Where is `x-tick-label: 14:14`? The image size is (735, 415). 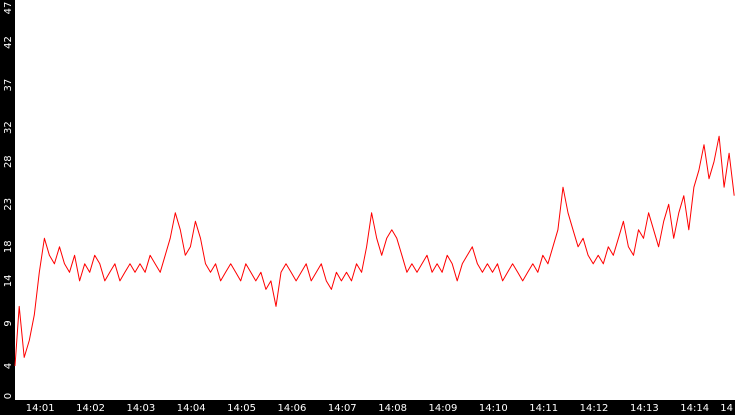 x-tick-label: 14:14 is located at coordinates (694, 408).